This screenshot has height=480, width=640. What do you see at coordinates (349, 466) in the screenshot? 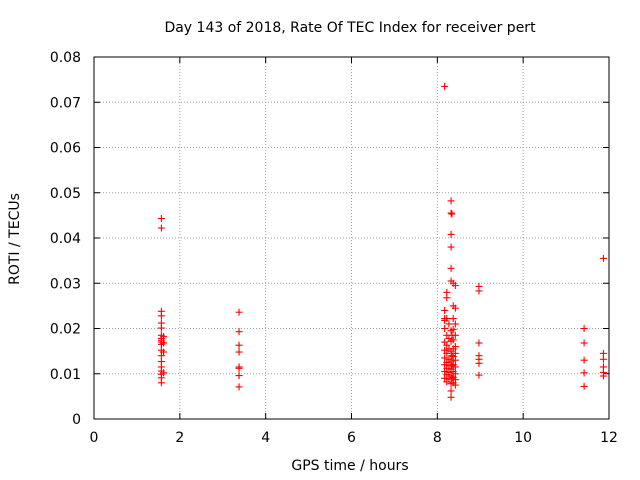
I see `x-axis-label: GPS time / hours` at bounding box center [349, 466].